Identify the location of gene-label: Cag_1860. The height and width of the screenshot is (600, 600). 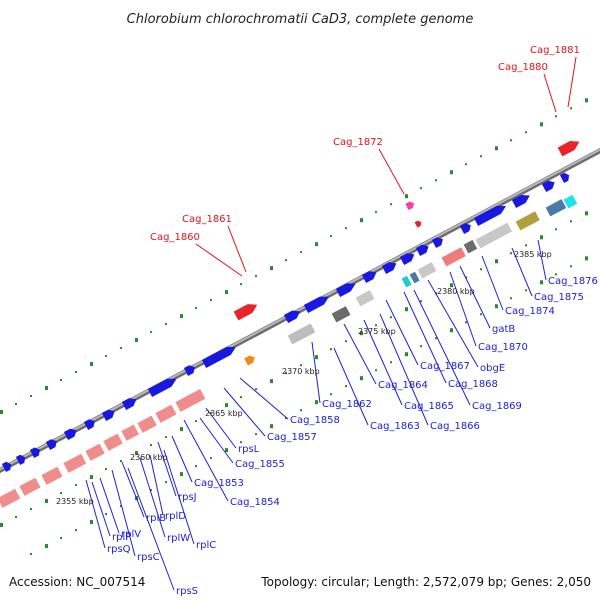
(175, 237).